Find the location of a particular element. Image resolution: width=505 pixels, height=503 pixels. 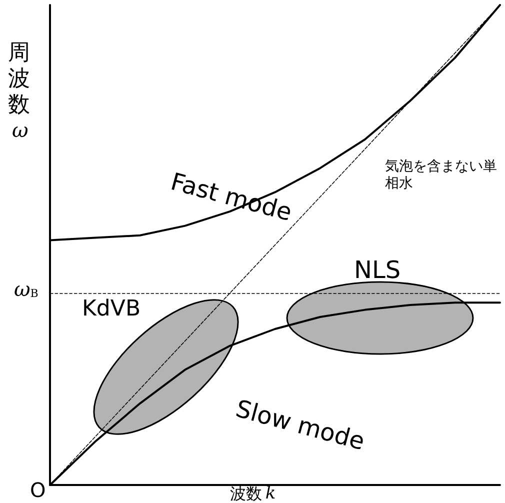

x-axis-title: 波数 k is located at coordinates (253, 493).